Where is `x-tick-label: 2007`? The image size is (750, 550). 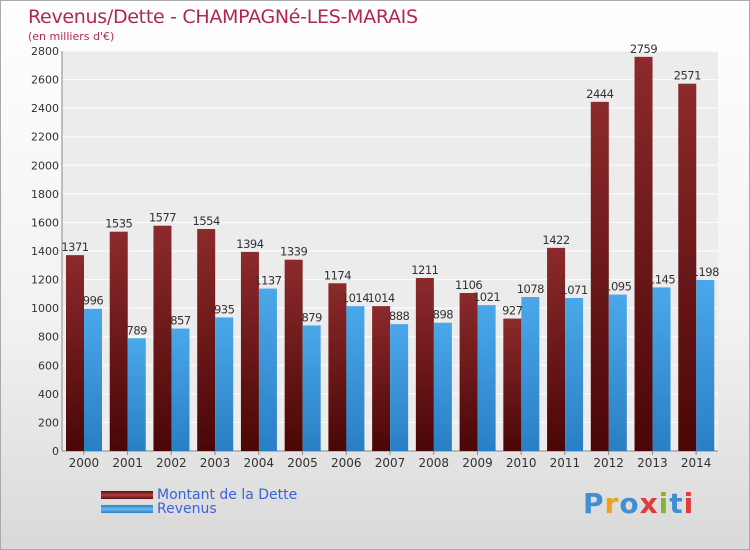
x-tick-label: 2007 is located at coordinates (390, 463).